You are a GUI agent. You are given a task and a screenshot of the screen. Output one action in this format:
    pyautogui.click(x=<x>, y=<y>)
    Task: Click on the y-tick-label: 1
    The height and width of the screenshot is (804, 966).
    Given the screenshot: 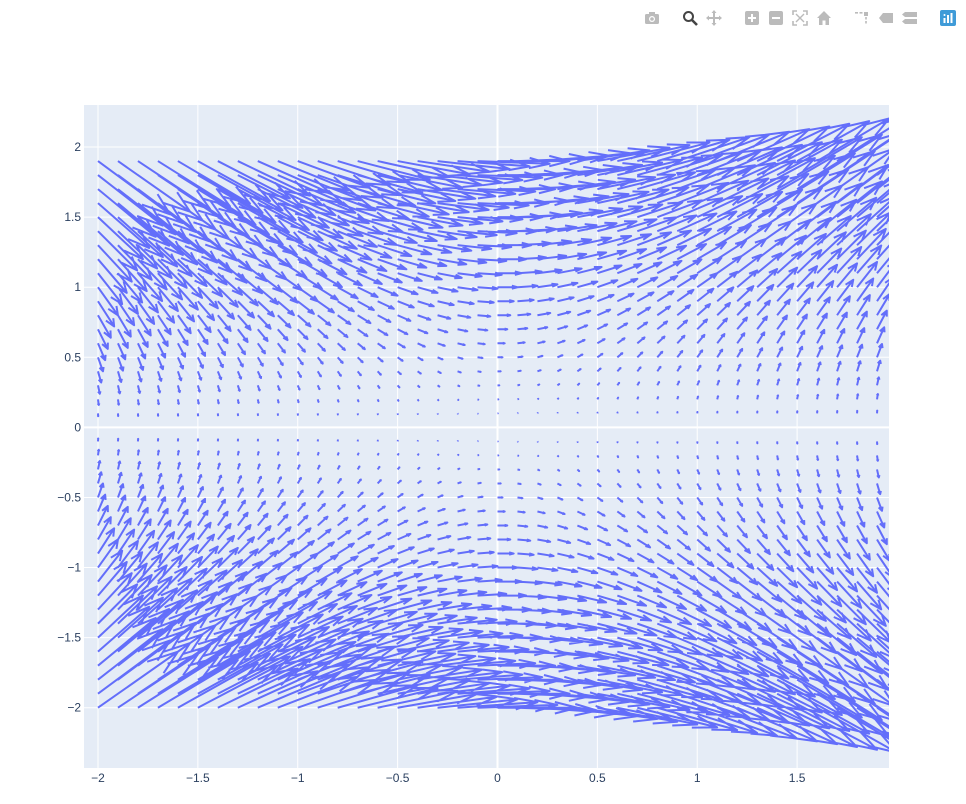 What is the action you would take?
    pyautogui.click(x=77, y=287)
    